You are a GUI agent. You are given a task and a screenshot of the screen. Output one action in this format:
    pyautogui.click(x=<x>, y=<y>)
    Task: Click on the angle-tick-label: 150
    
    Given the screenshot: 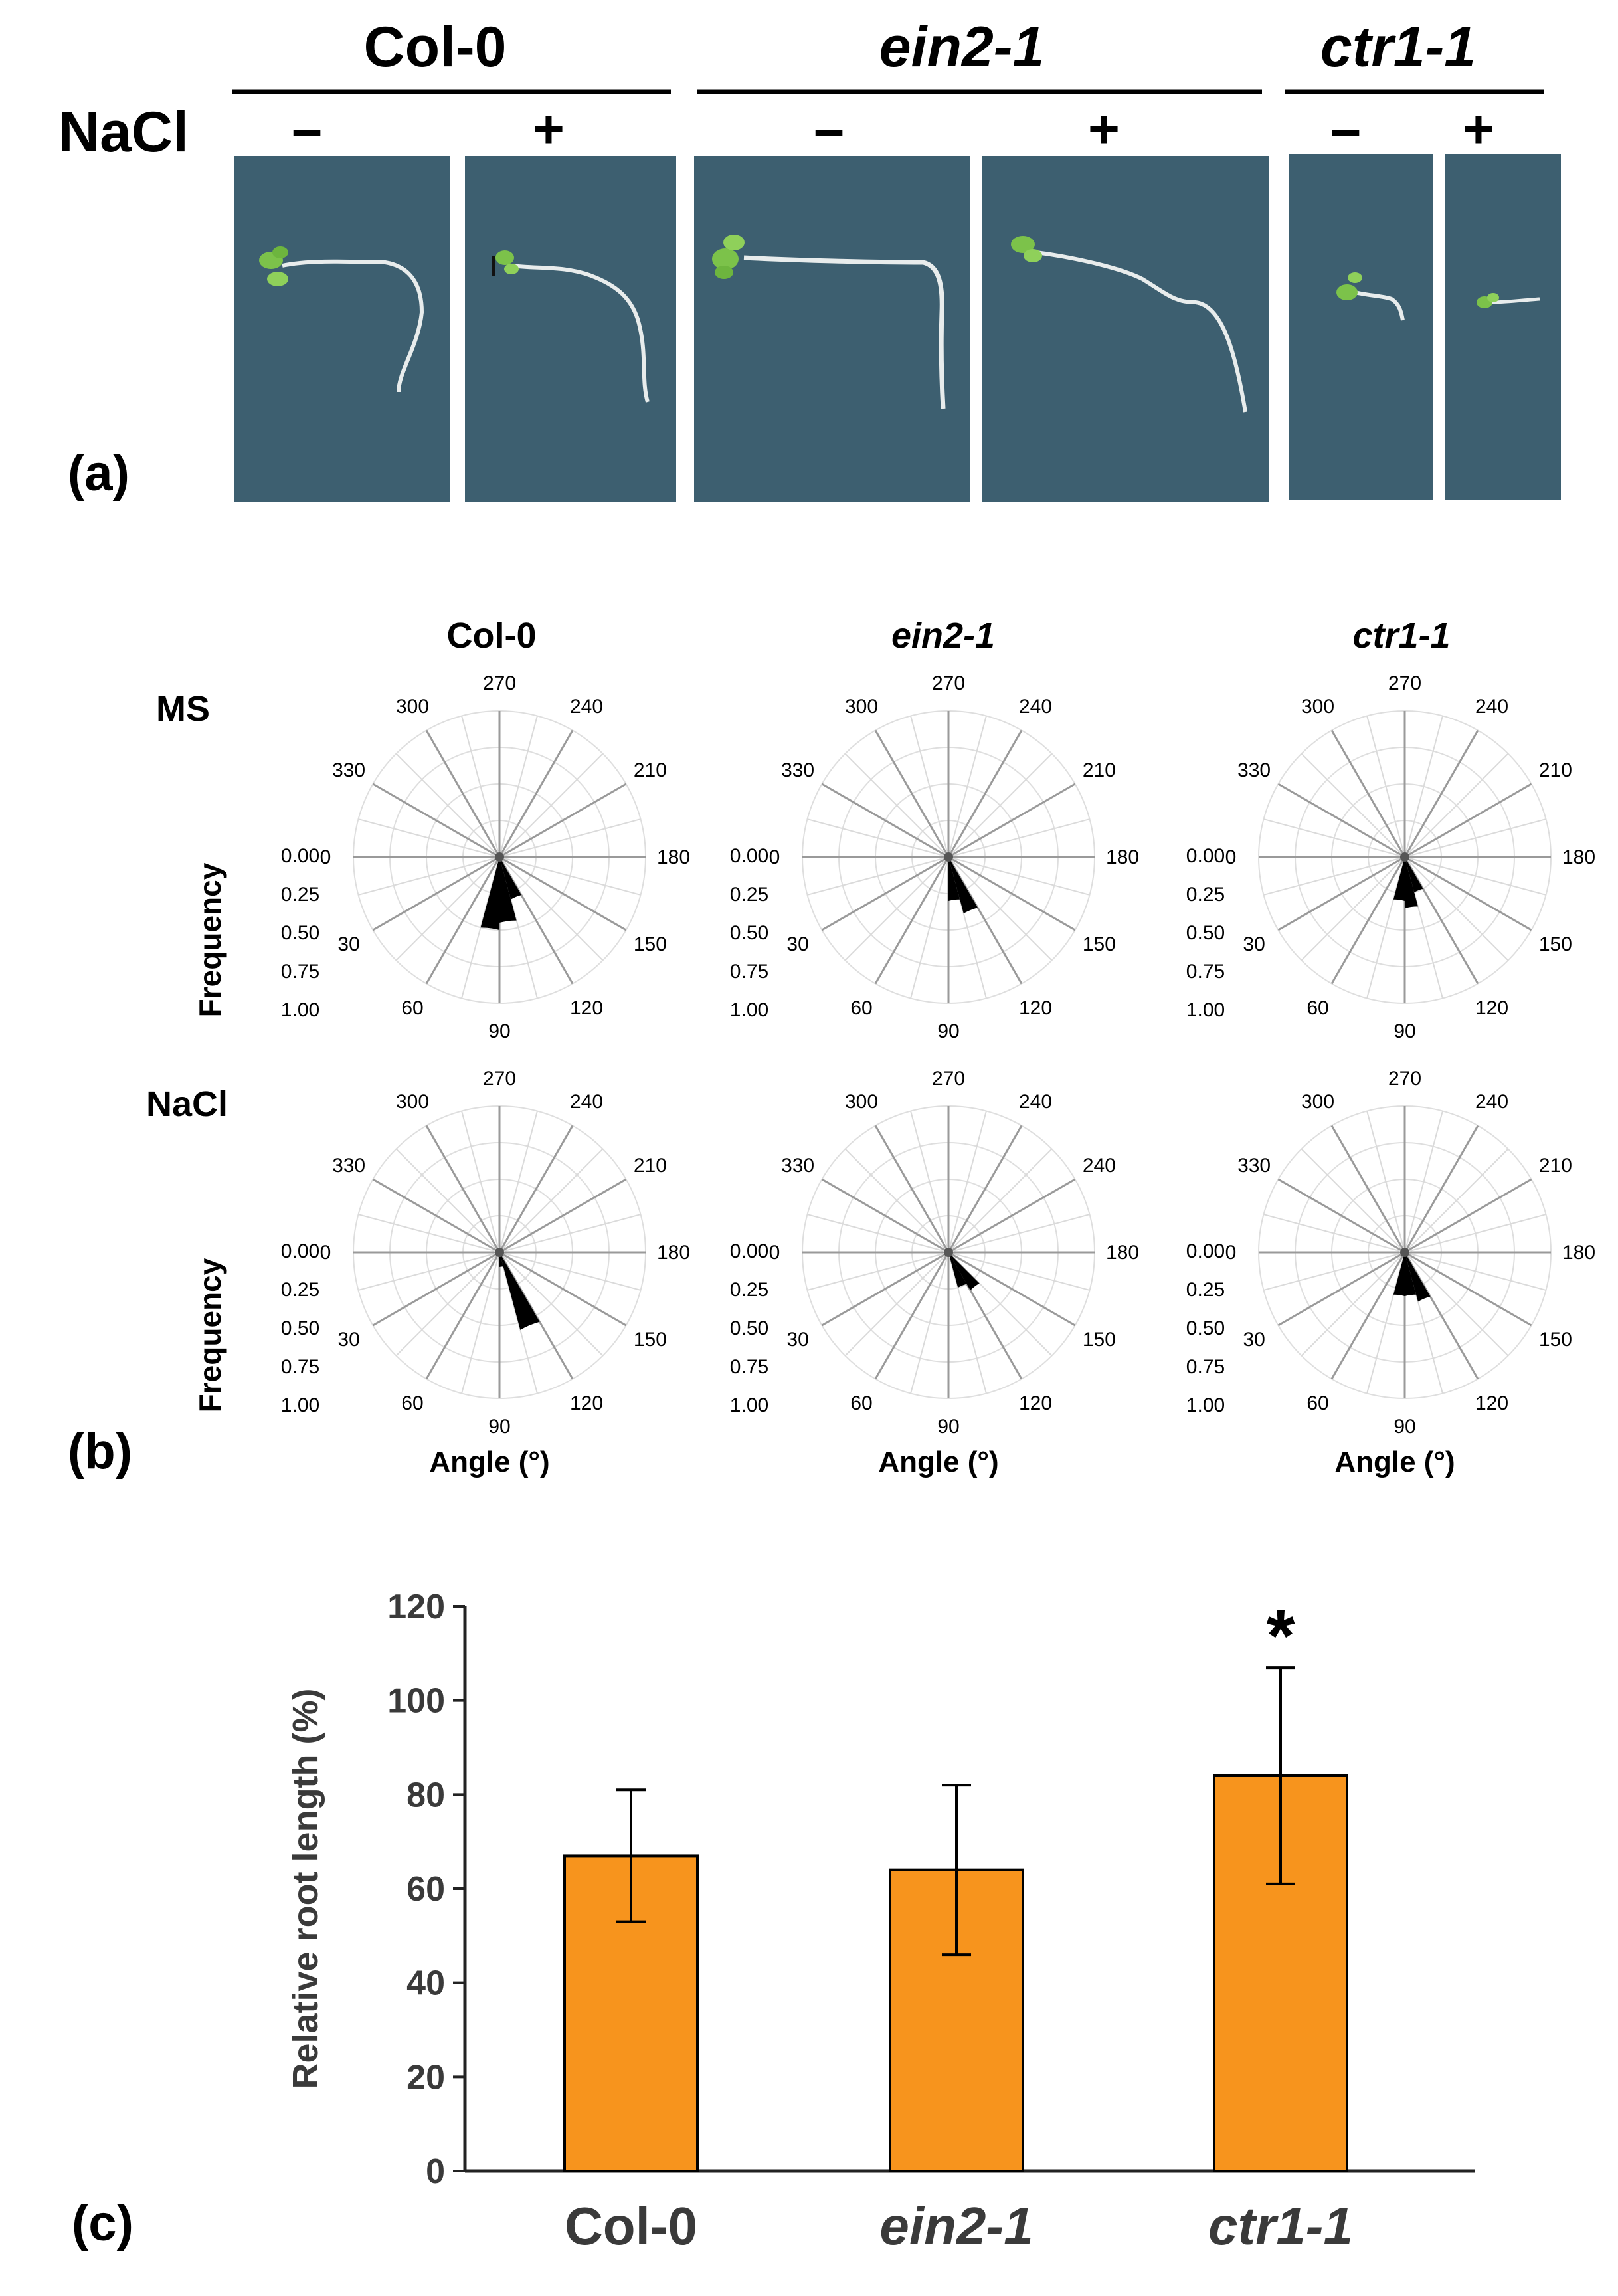 What is the action you would take?
    pyautogui.click(x=1555, y=1340)
    